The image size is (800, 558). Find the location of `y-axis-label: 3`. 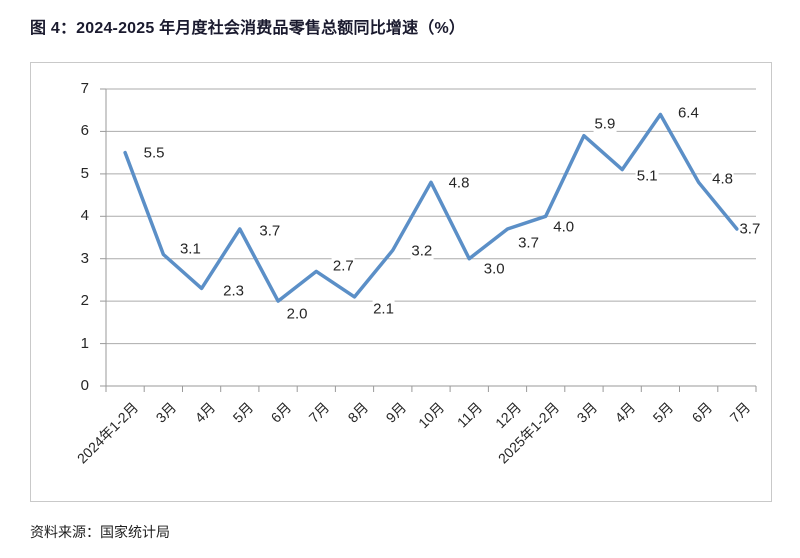

y-axis-label: 3 is located at coordinates (84, 258).